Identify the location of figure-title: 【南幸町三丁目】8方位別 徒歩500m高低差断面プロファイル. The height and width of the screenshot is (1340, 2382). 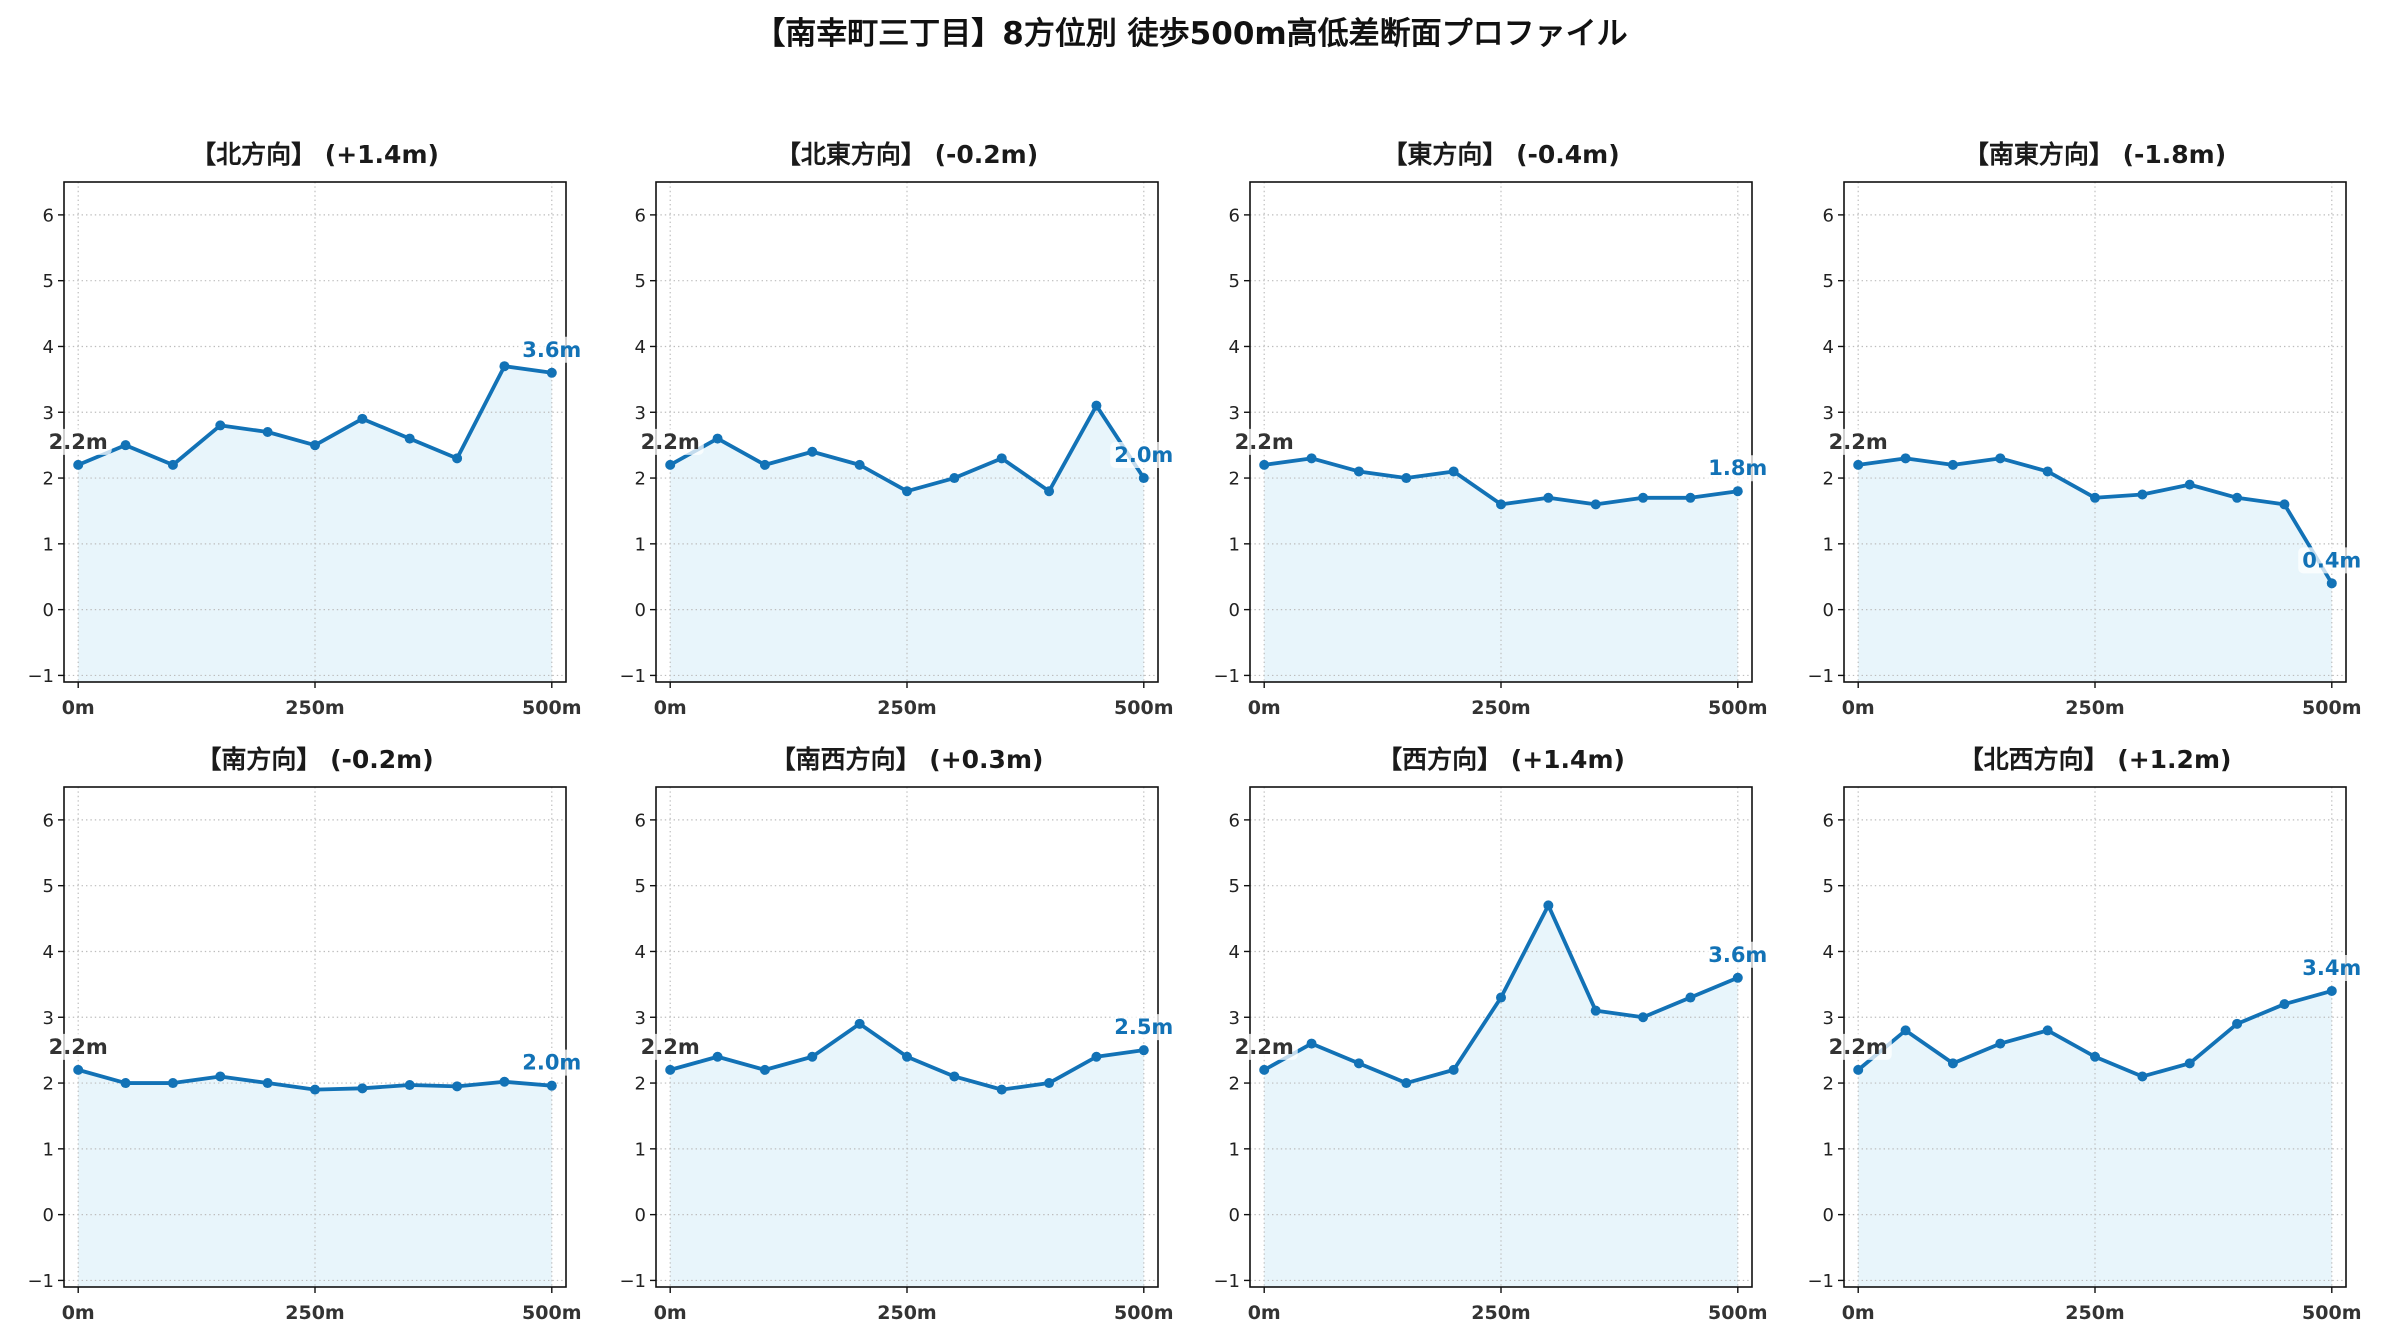
(1190, 34).